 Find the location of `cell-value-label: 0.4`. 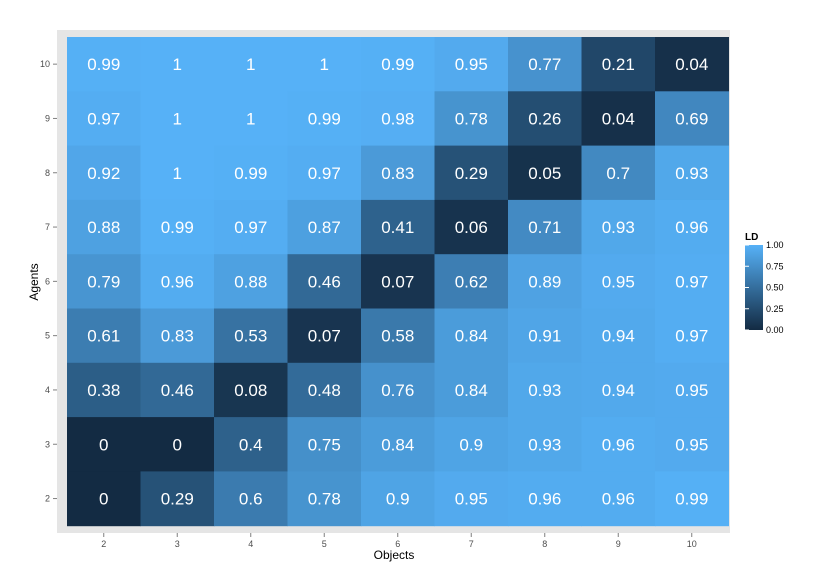

cell-value-label: 0.4 is located at coordinates (251, 444).